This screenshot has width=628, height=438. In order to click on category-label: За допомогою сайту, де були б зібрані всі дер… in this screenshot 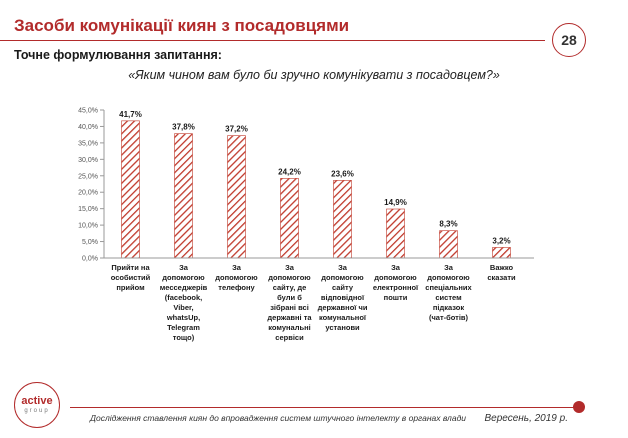, I will do `click(289, 302)`.